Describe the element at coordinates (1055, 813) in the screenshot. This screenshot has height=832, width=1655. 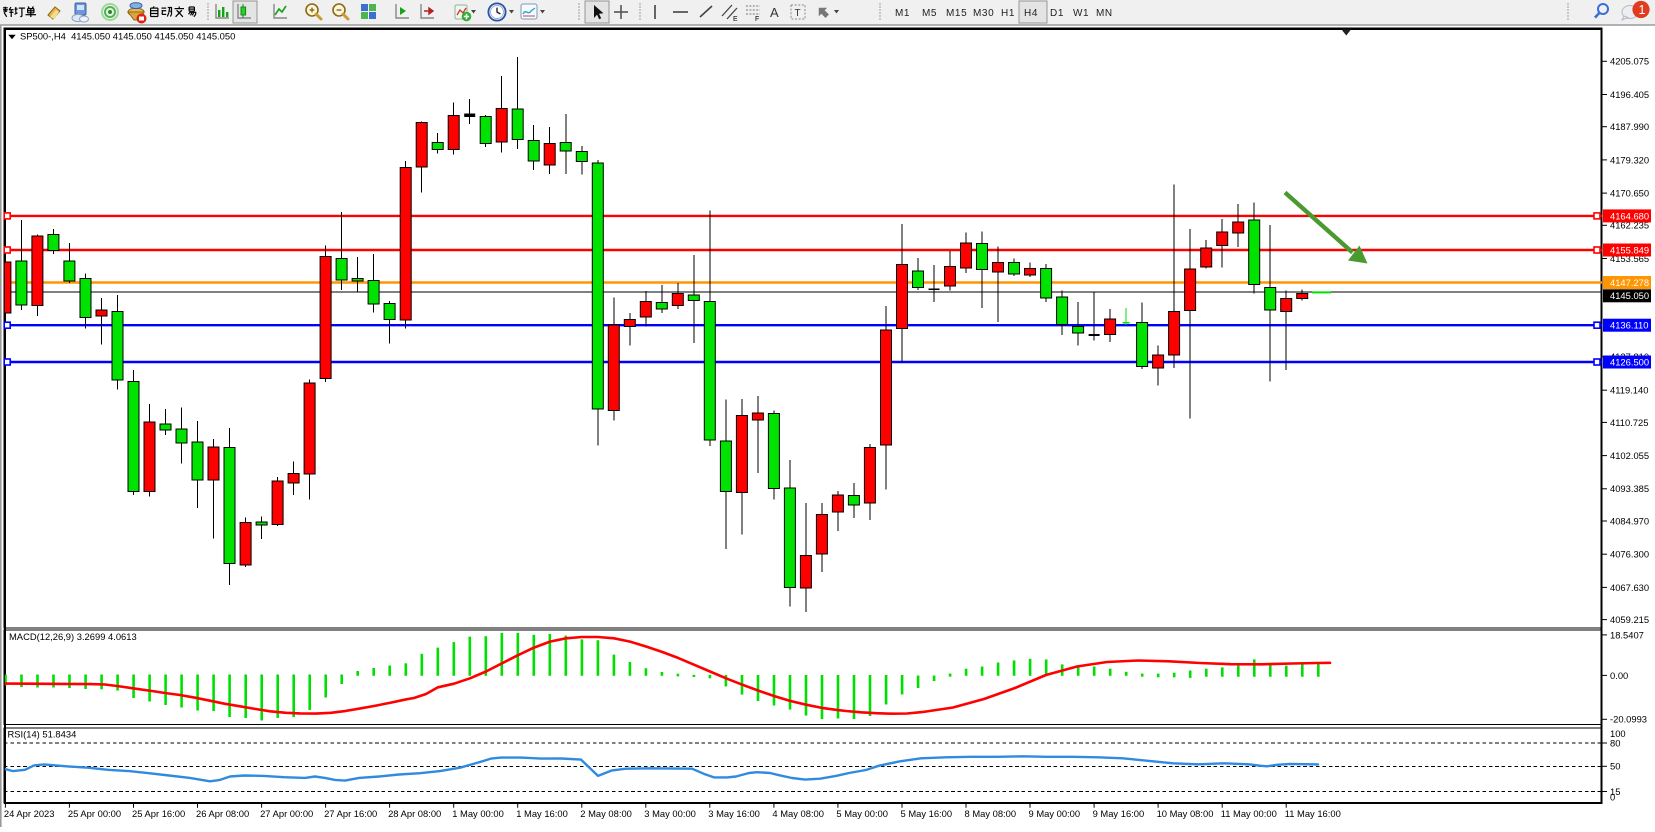
I see `svg-text: 9 May 00:00` at that location.